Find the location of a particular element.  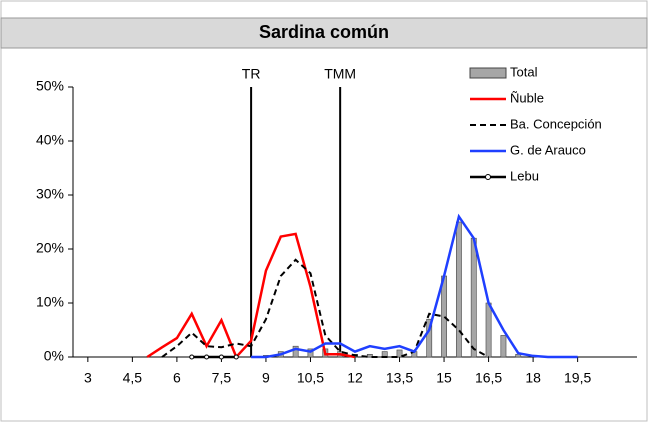

legend-label: Total is located at coordinates (524, 71).